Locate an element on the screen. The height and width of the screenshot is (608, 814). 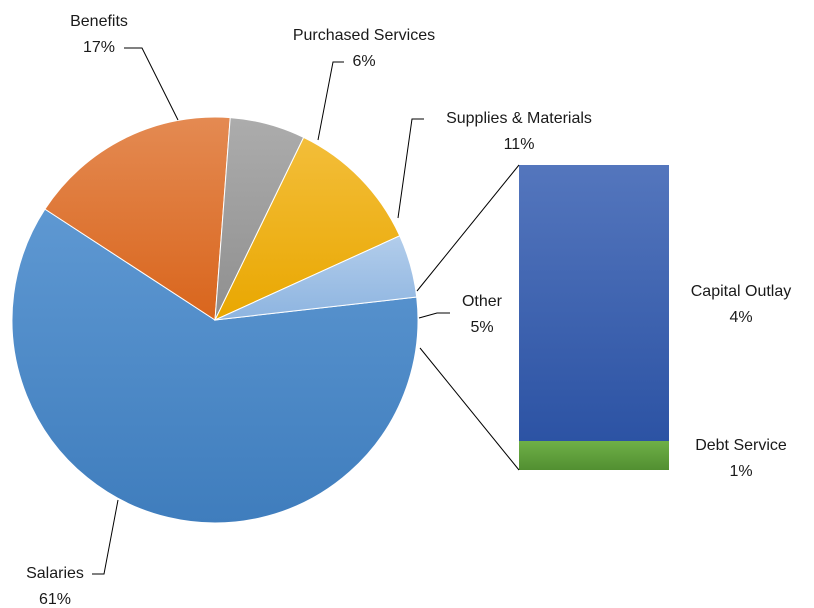
bar-segment-debt-service is located at coordinates (594, 455).